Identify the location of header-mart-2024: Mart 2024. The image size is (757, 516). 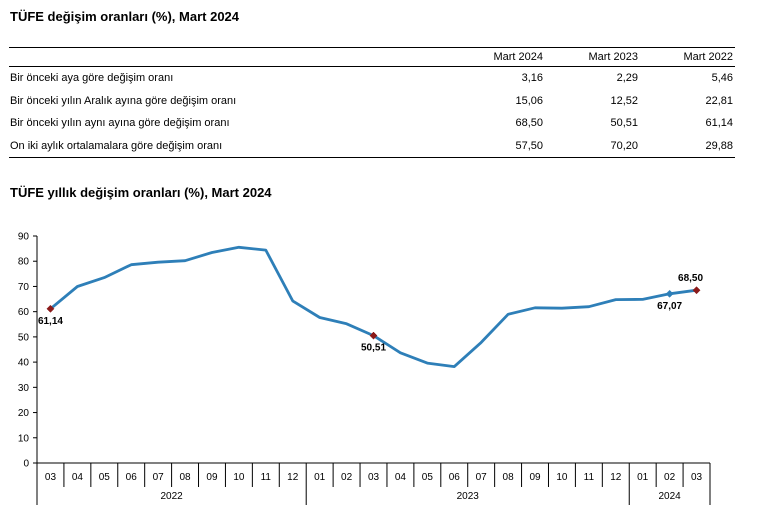
(497, 57).